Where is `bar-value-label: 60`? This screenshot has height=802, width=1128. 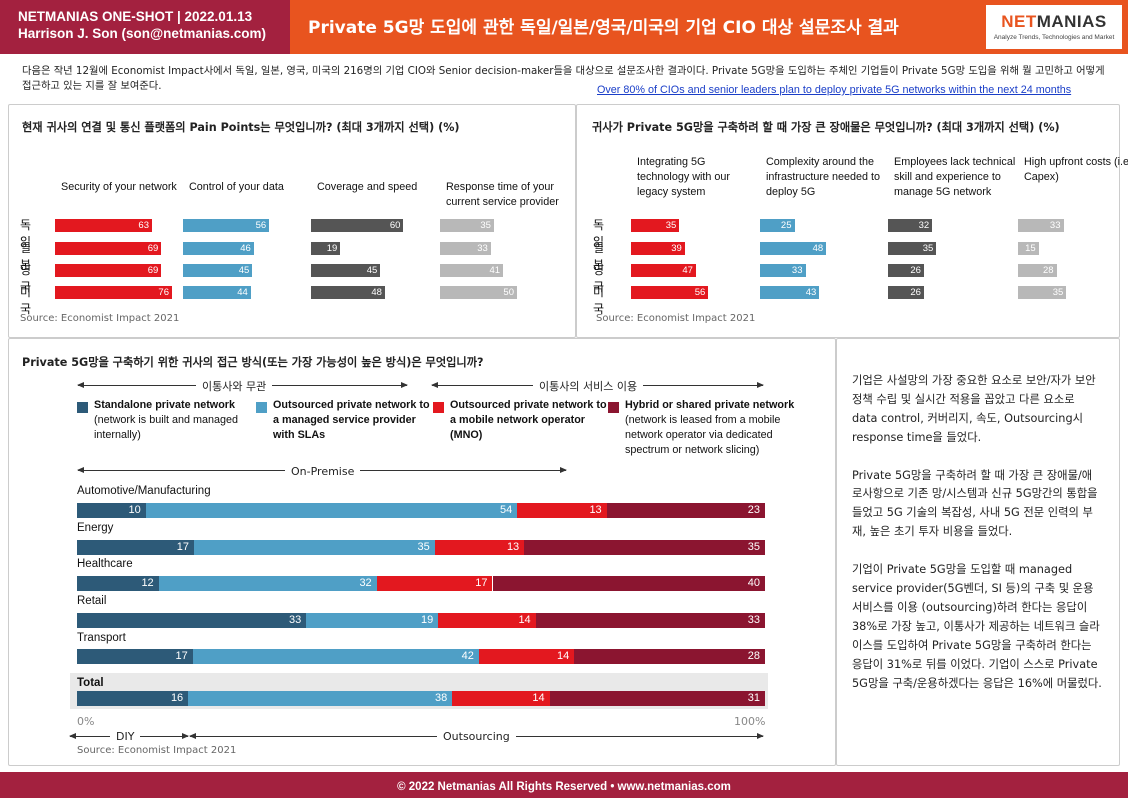 bar-value-label: 60 is located at coordinates (395, 225).